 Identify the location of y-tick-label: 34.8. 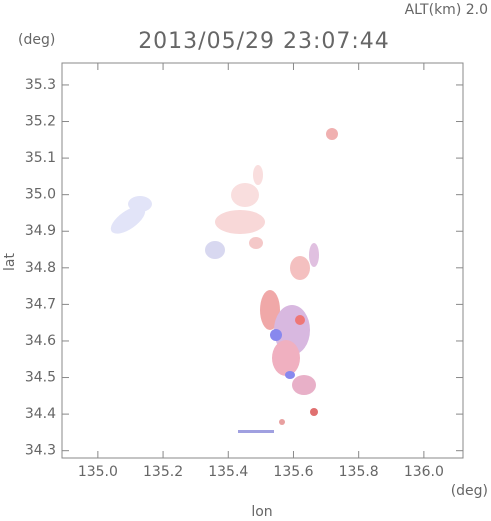
(40, 268).